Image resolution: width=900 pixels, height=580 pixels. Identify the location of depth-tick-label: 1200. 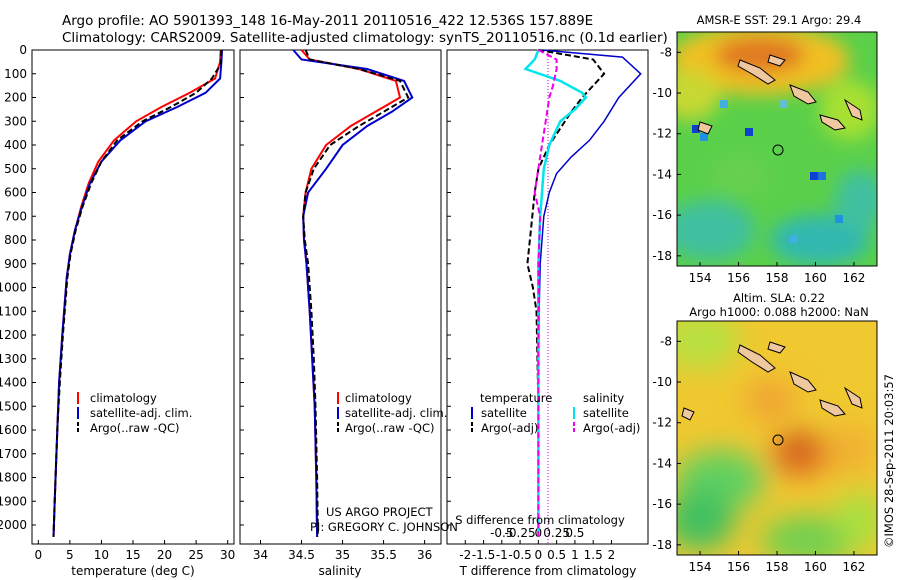
(13, 335).